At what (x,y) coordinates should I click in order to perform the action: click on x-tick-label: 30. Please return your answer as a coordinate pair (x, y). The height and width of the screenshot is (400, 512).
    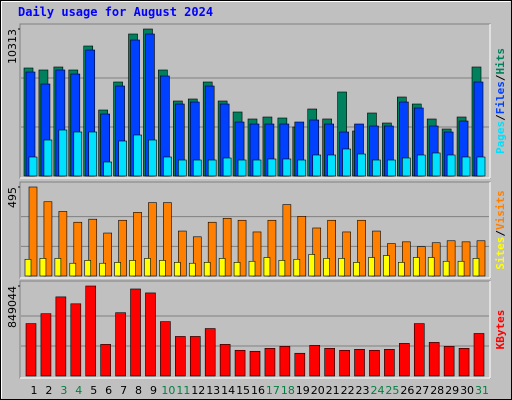
    Looking at the image, I should click on (467, 390).